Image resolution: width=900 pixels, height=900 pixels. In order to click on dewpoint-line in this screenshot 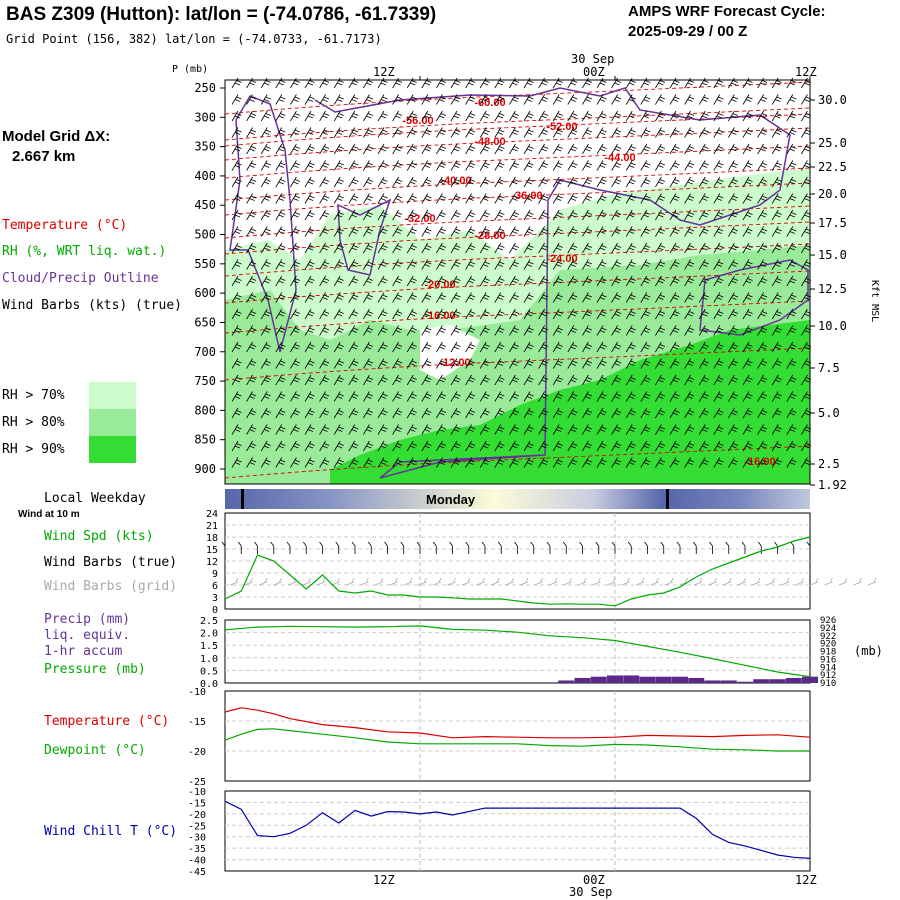, I will do `click(517, 740)`.